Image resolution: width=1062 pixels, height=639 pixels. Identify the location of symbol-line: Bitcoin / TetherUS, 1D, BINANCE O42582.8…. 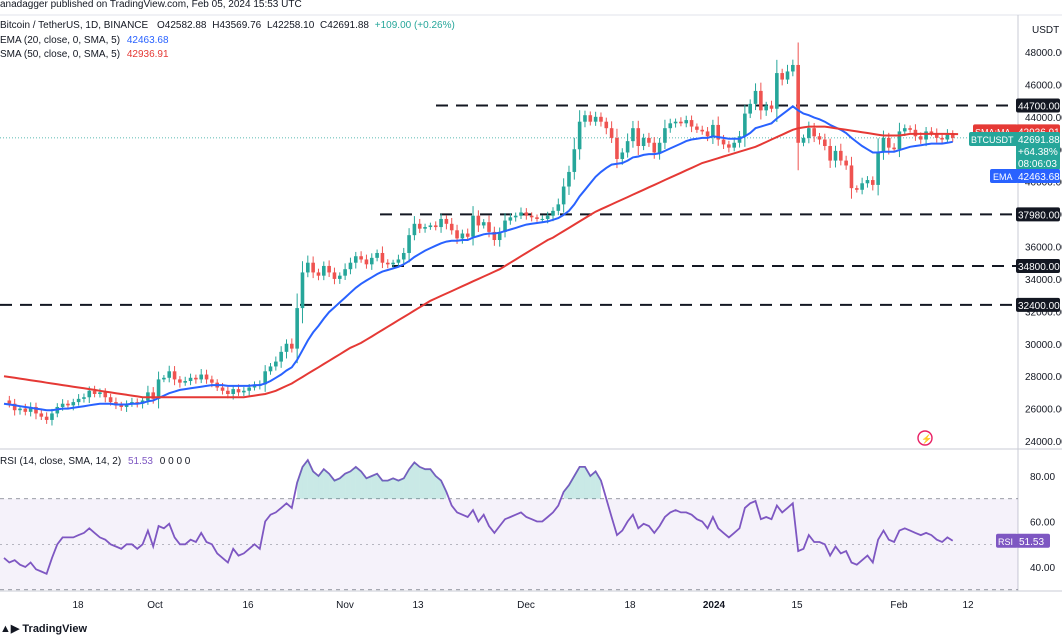
(227, 25).